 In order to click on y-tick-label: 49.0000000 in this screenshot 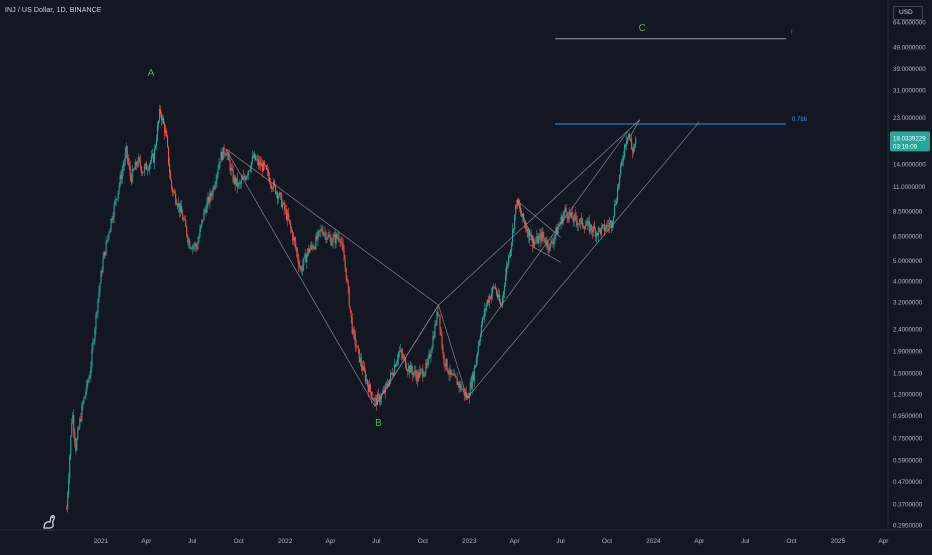, I will do `click(909, 47)`.